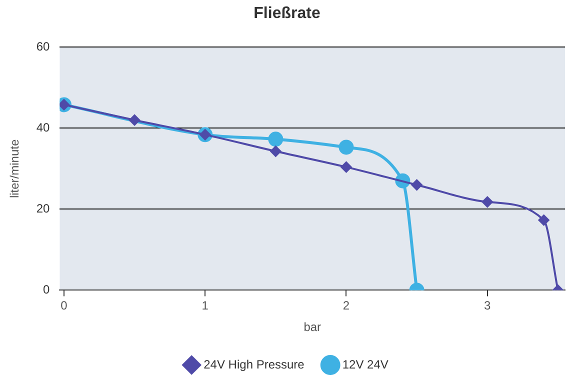  I want to click on y-tick-label: 0, so click(46, 289).